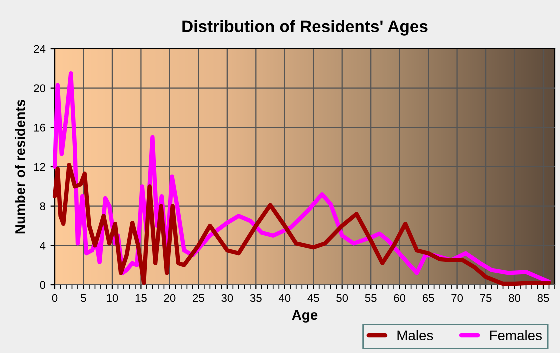 The height and width of the screenshot is (353, 560). Describe the element at coordinates (458, 298) in the screenshot. I see `x-tick-label: 70` at that location.